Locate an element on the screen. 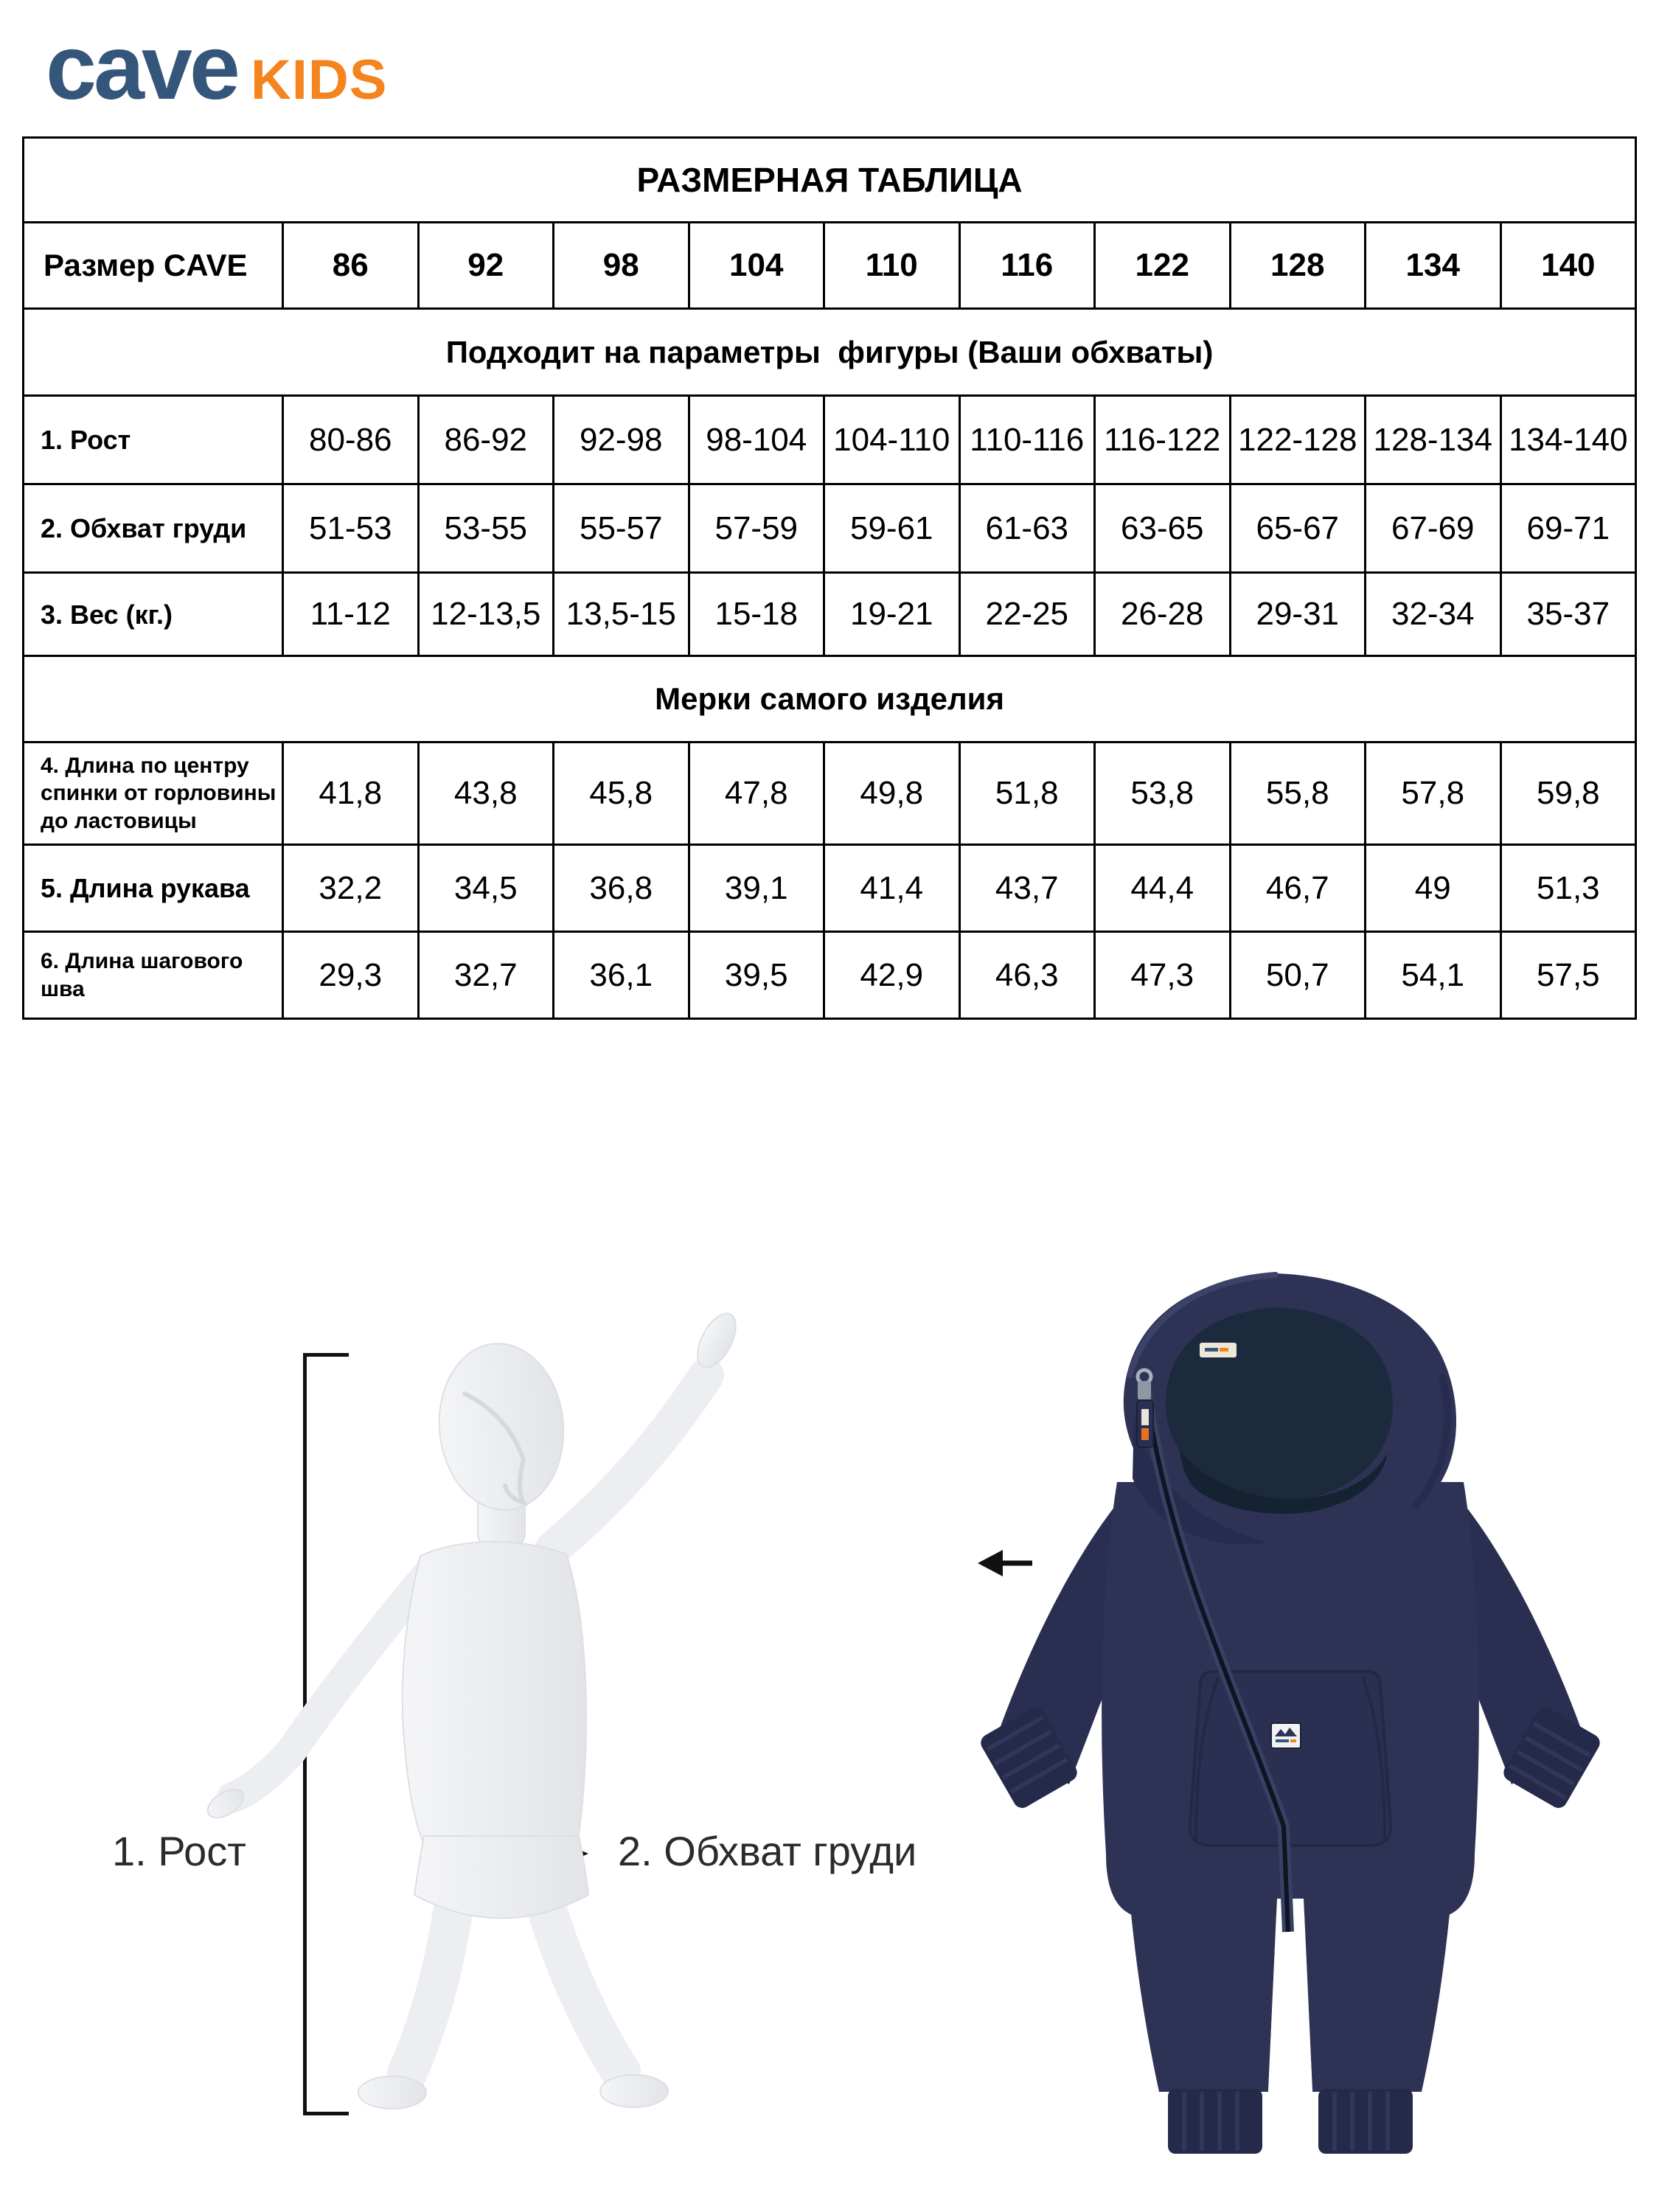  measure-value-cell: 92-98 is located at coordinates (621, 439).